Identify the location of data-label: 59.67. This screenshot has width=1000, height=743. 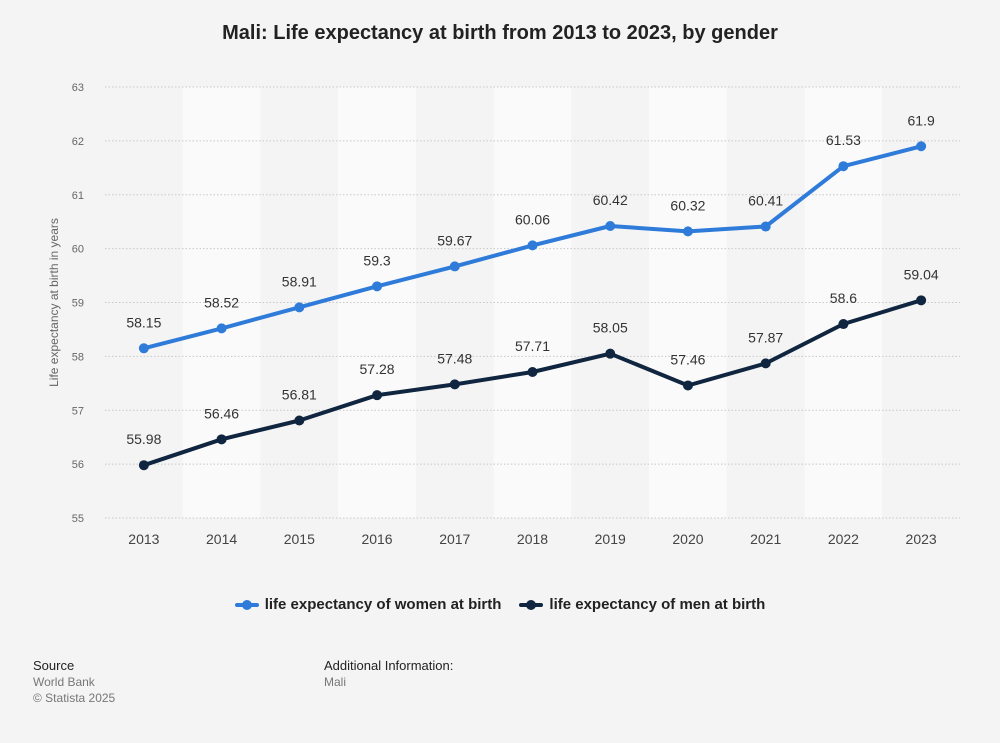
(454, 240).